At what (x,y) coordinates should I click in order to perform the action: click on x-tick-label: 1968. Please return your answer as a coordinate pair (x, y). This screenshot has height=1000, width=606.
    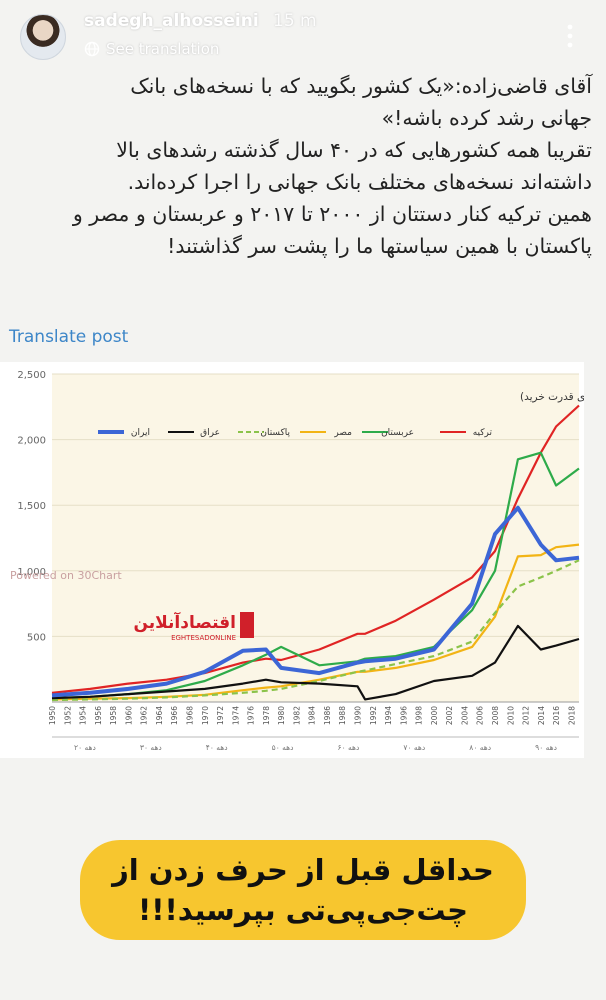
    Looking at the image, I should click on (189, 715).